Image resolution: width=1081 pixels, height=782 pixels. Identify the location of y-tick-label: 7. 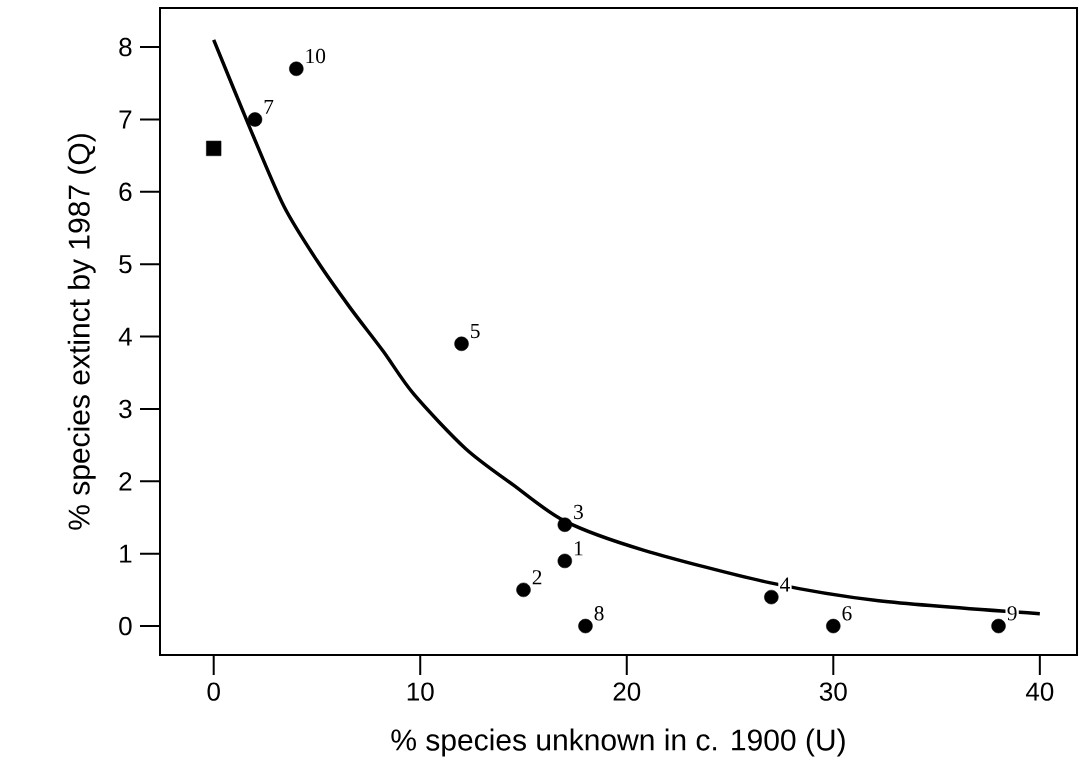
(125, 119).